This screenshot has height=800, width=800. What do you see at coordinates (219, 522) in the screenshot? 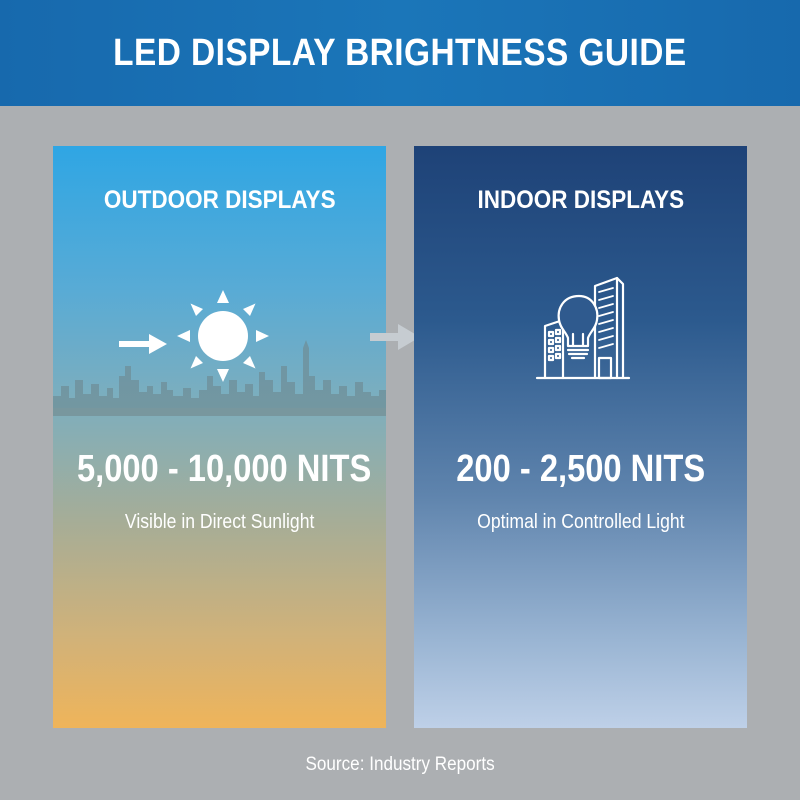
I see `outdoor-subtitle: Visible in Direct Sunlight` at bounding box center [219, 522].